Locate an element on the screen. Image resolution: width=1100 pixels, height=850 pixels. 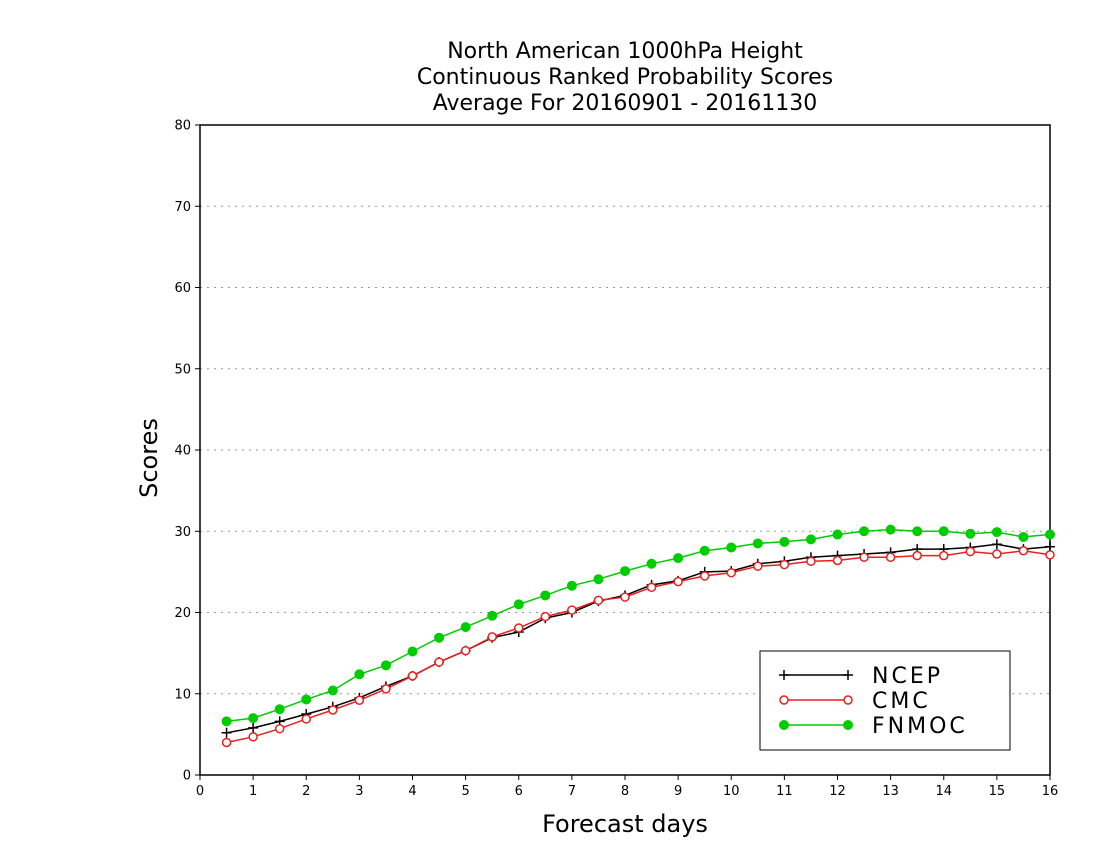
x-tick-label: 8 is located at coordinates (625, 791).